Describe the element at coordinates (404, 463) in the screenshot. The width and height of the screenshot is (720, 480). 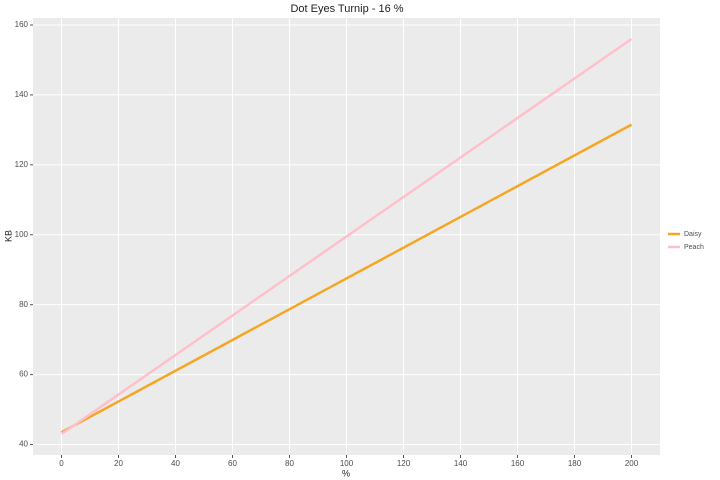
I see `x-tick-label: 120` at that location.